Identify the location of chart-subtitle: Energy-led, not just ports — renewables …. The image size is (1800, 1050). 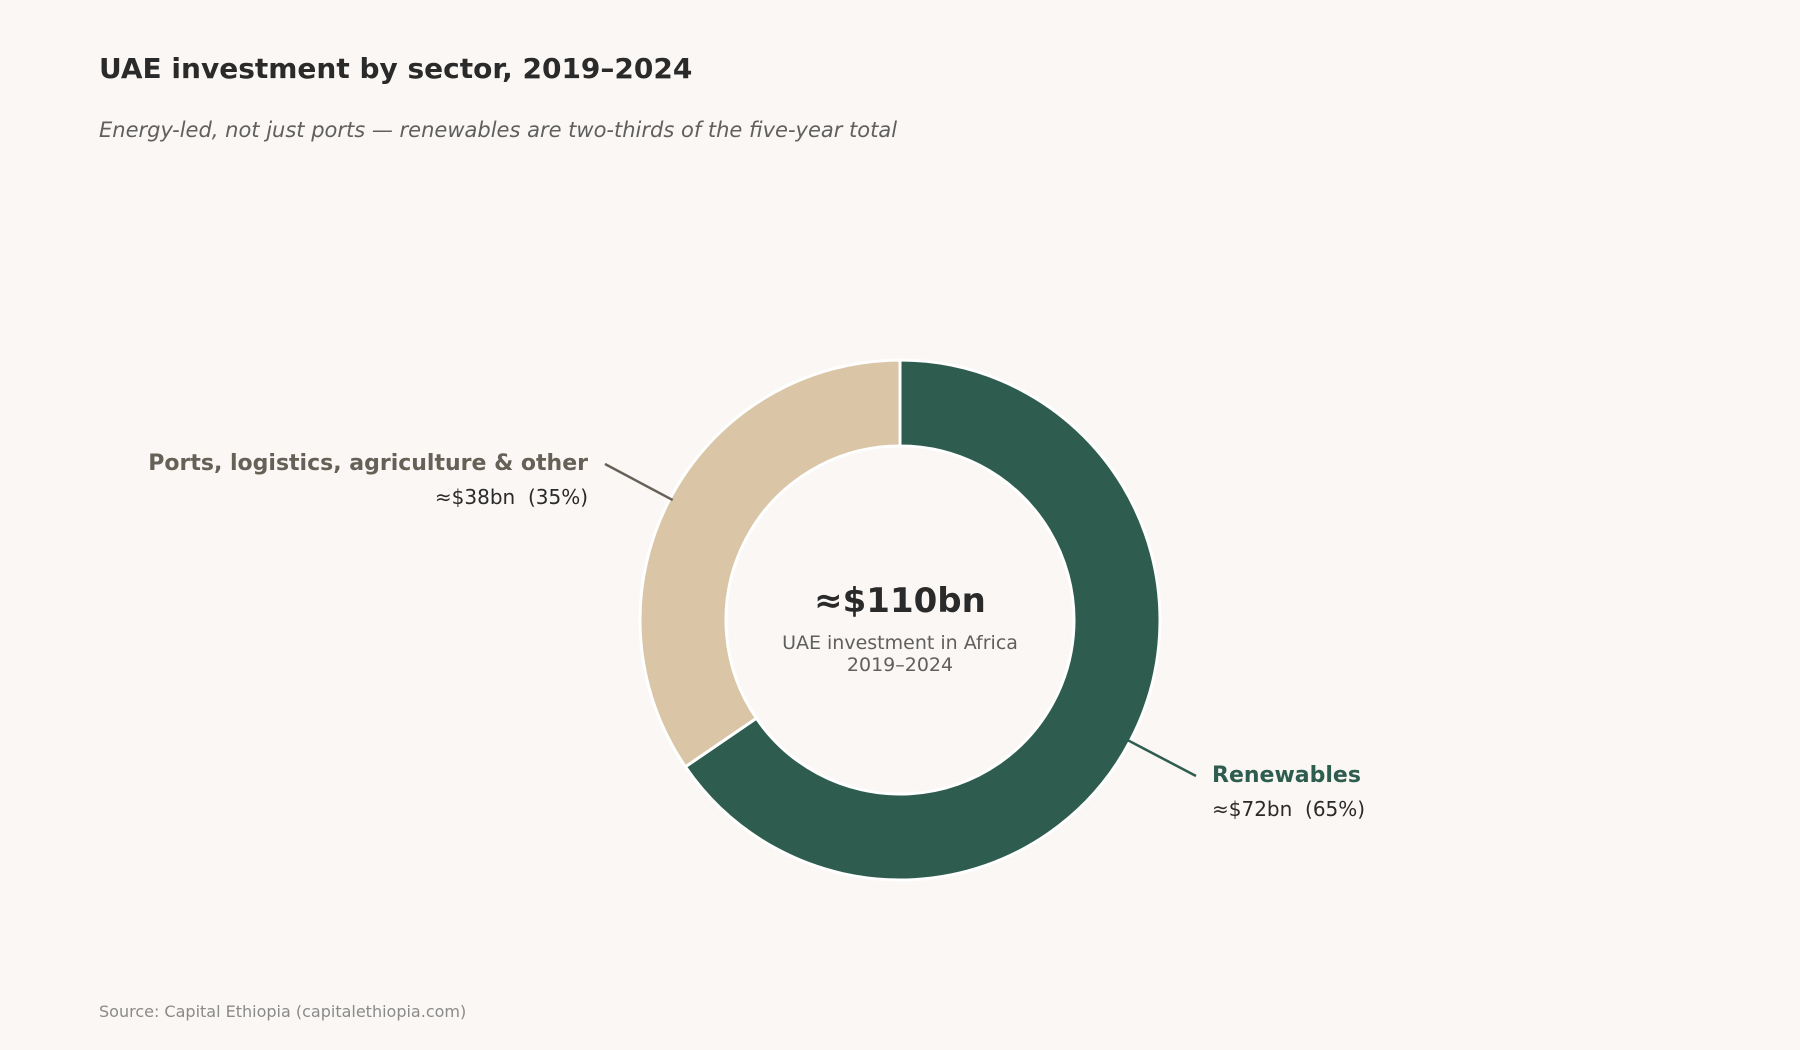
(498, 130).